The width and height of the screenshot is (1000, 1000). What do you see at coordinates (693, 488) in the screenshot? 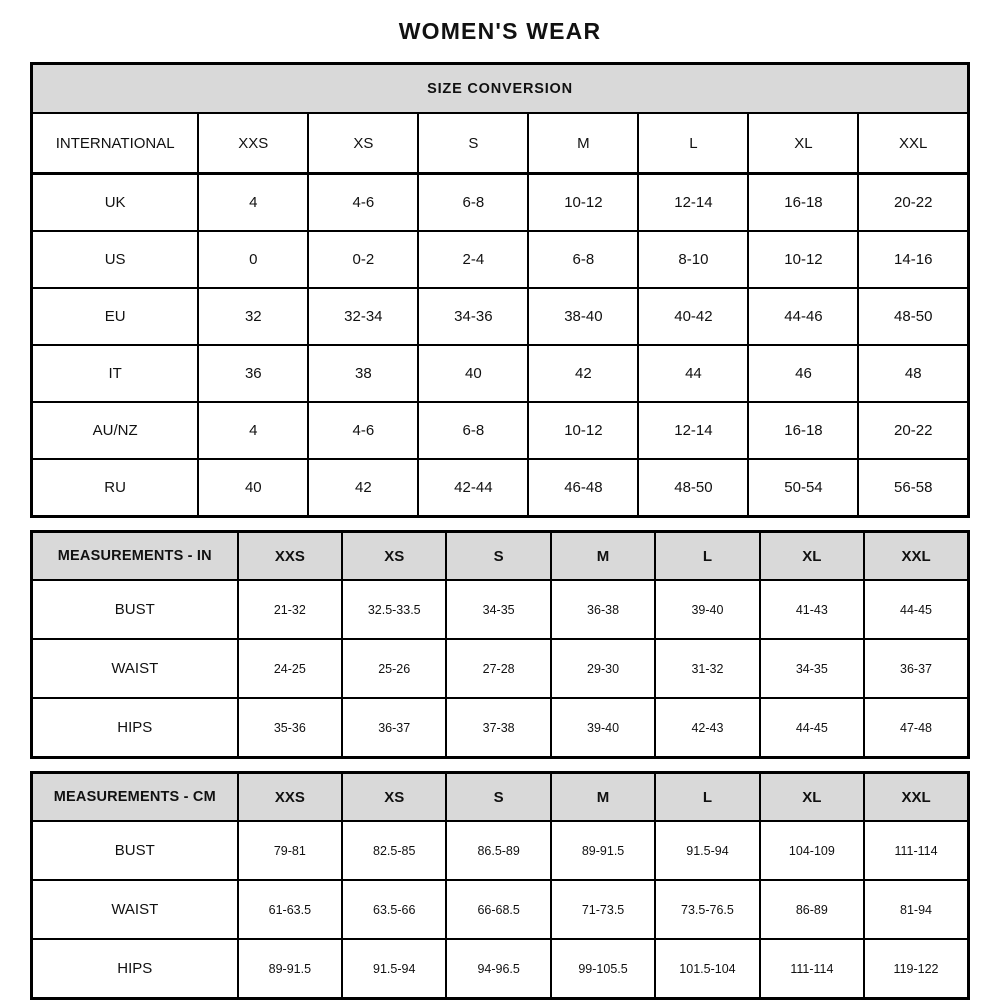
I see `cell-ru-l: 48-50` at bounding box center [693, 488].